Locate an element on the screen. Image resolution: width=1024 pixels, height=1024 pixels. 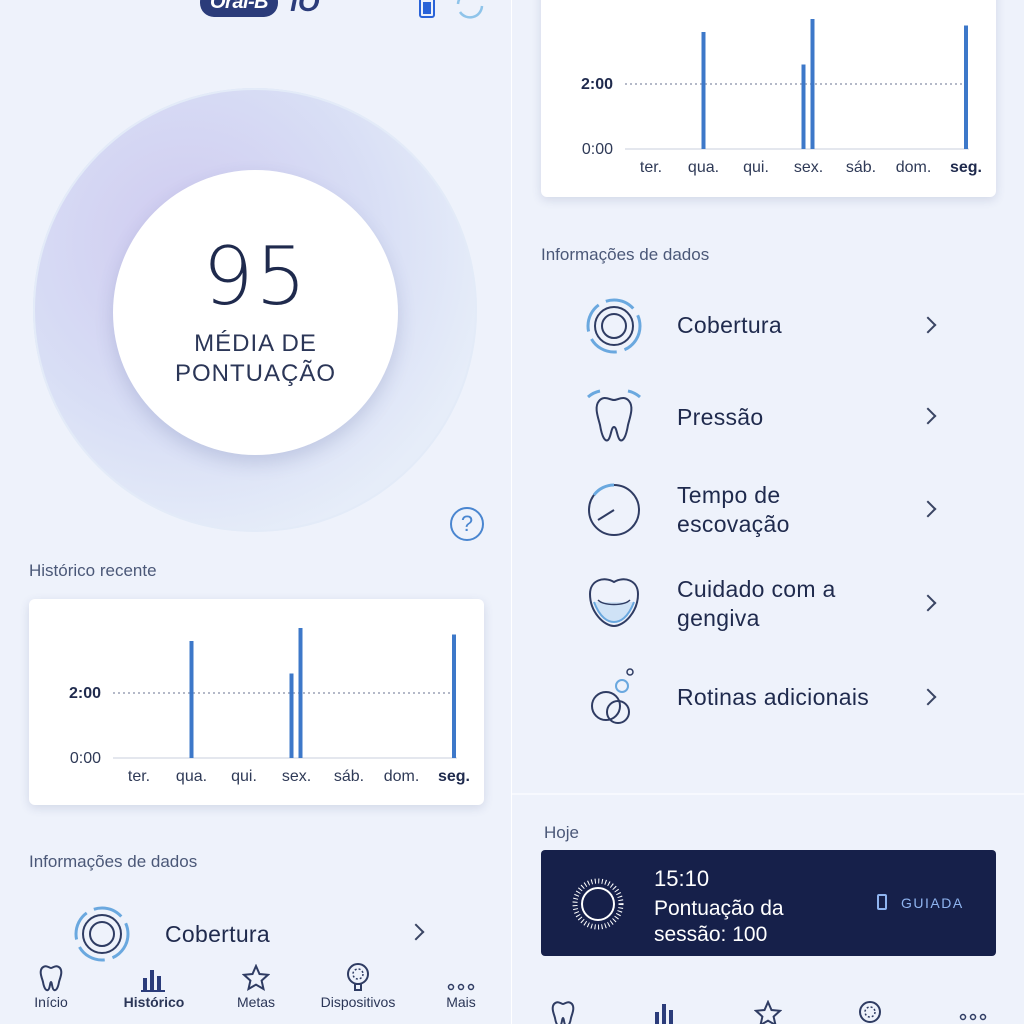
section-divider is located at coordinates (768, 794).